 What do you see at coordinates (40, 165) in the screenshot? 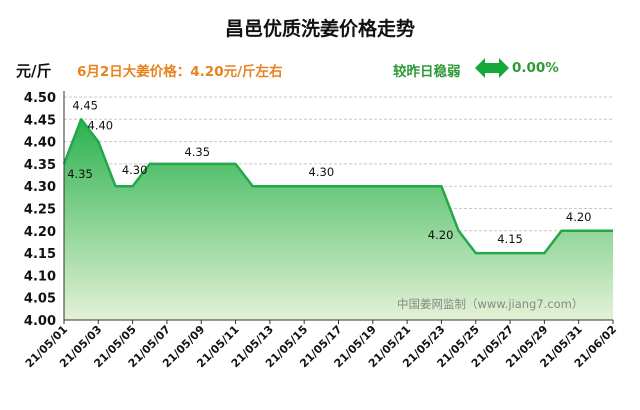
I see `y-tick-label: 4.35` at bounding box center [40, 165].